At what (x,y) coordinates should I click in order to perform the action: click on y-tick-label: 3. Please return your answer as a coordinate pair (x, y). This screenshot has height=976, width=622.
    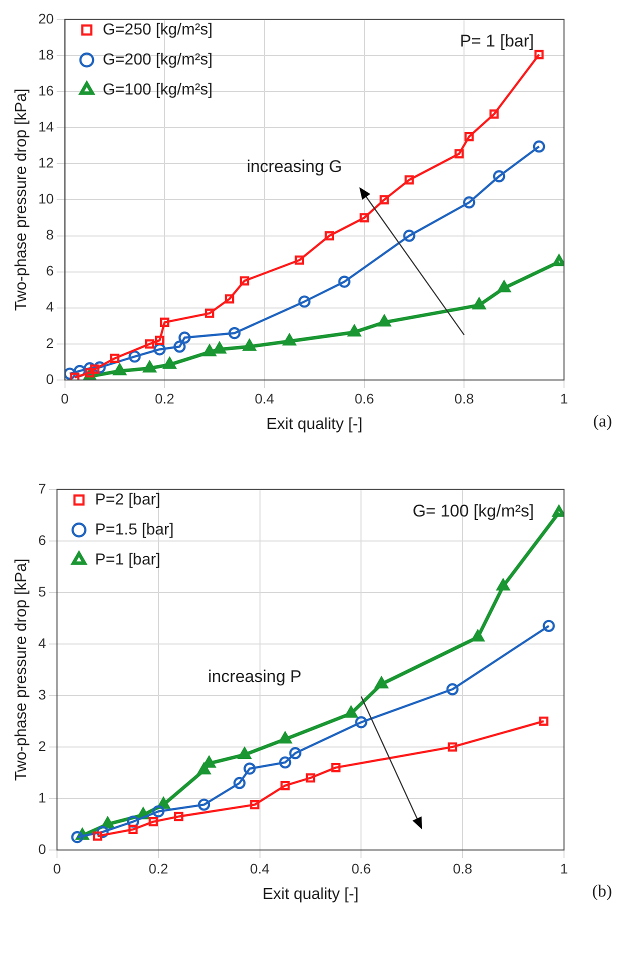
    Looking at the image, I should click on (42, 694).